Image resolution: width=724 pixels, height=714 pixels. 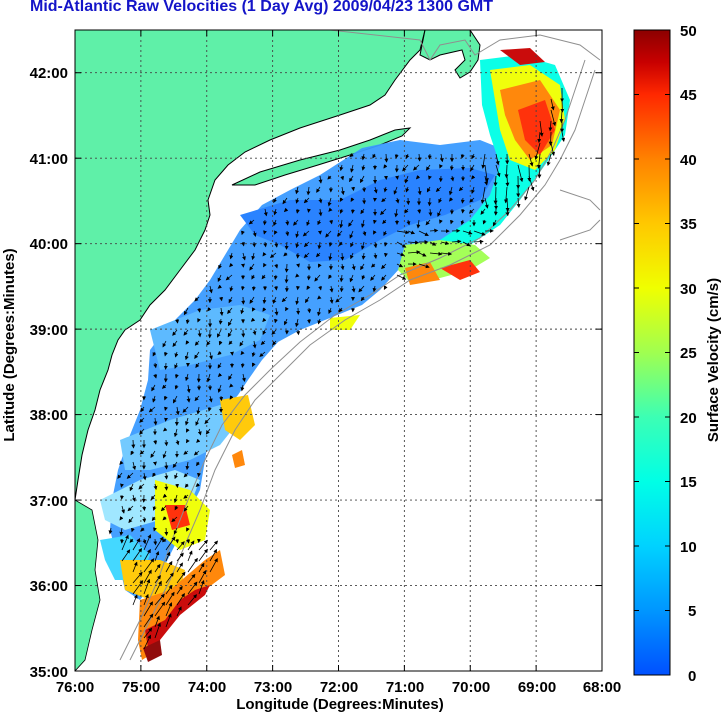 I want to click on colorbar-tick-label: 0, so click(x=692, y=676).